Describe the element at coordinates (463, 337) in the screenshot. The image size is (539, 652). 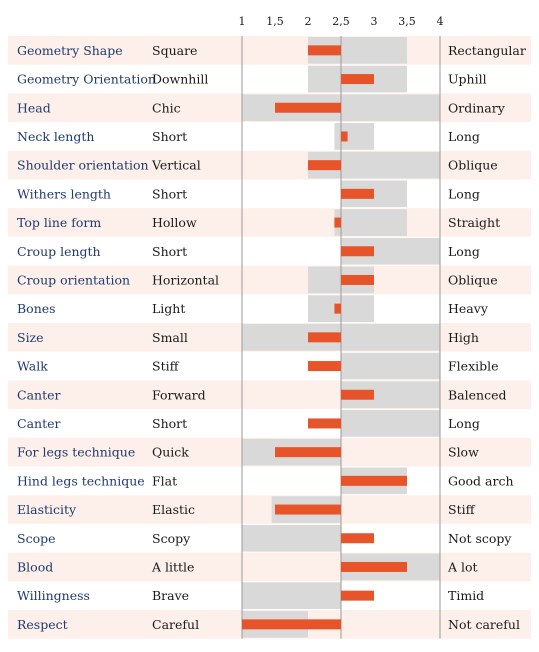
I see `high-pole-label: High` at that location.